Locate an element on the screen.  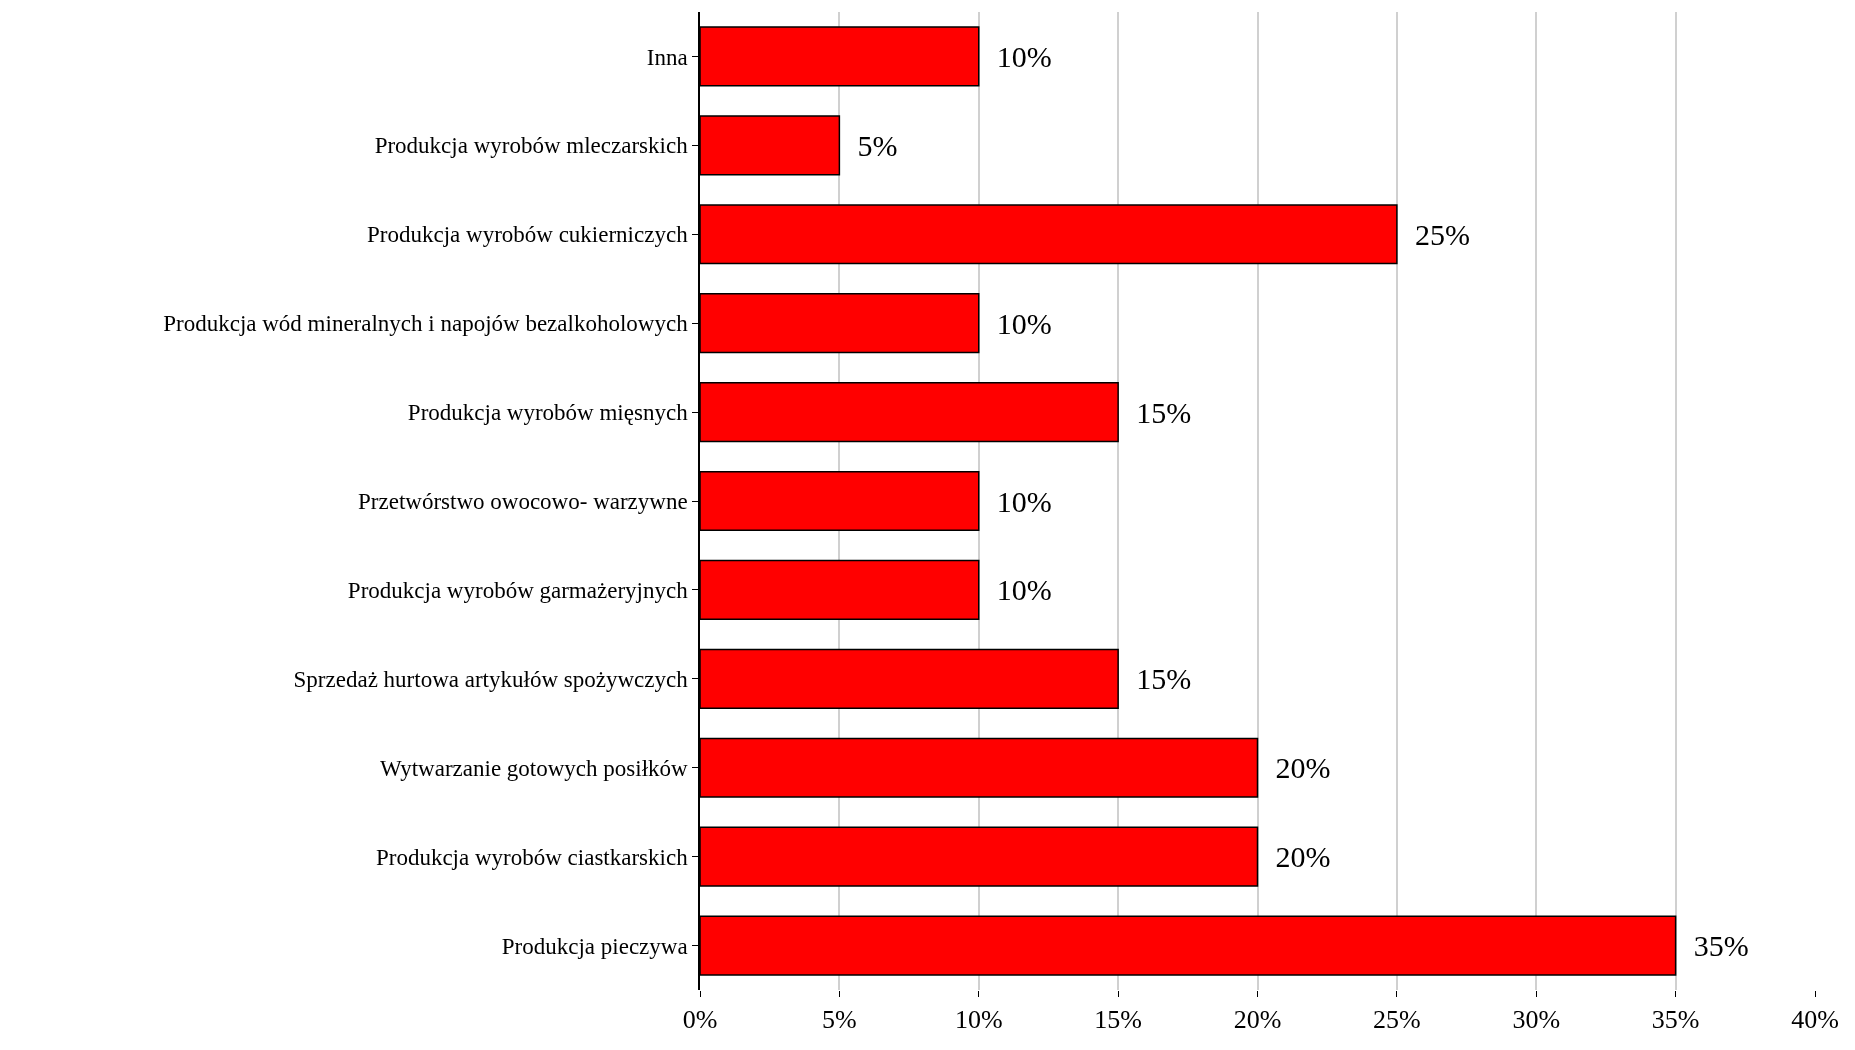
x-tick-label: 0% is located at coordinates (700, 1020).